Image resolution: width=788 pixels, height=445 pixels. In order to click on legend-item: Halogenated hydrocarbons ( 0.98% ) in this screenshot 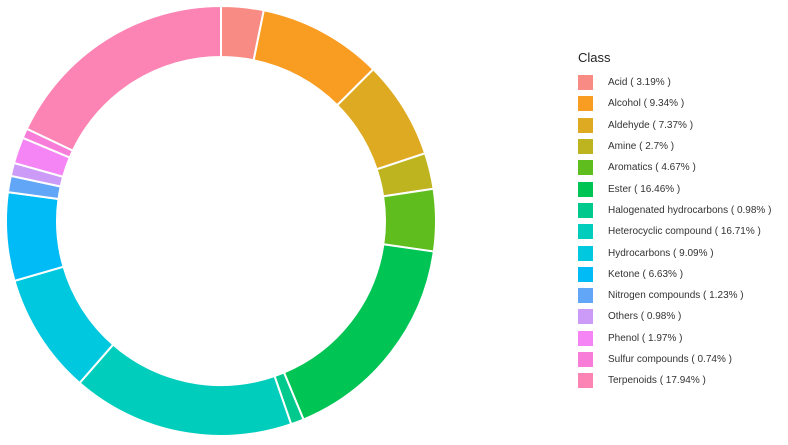, I will do `click(674, 210)`.